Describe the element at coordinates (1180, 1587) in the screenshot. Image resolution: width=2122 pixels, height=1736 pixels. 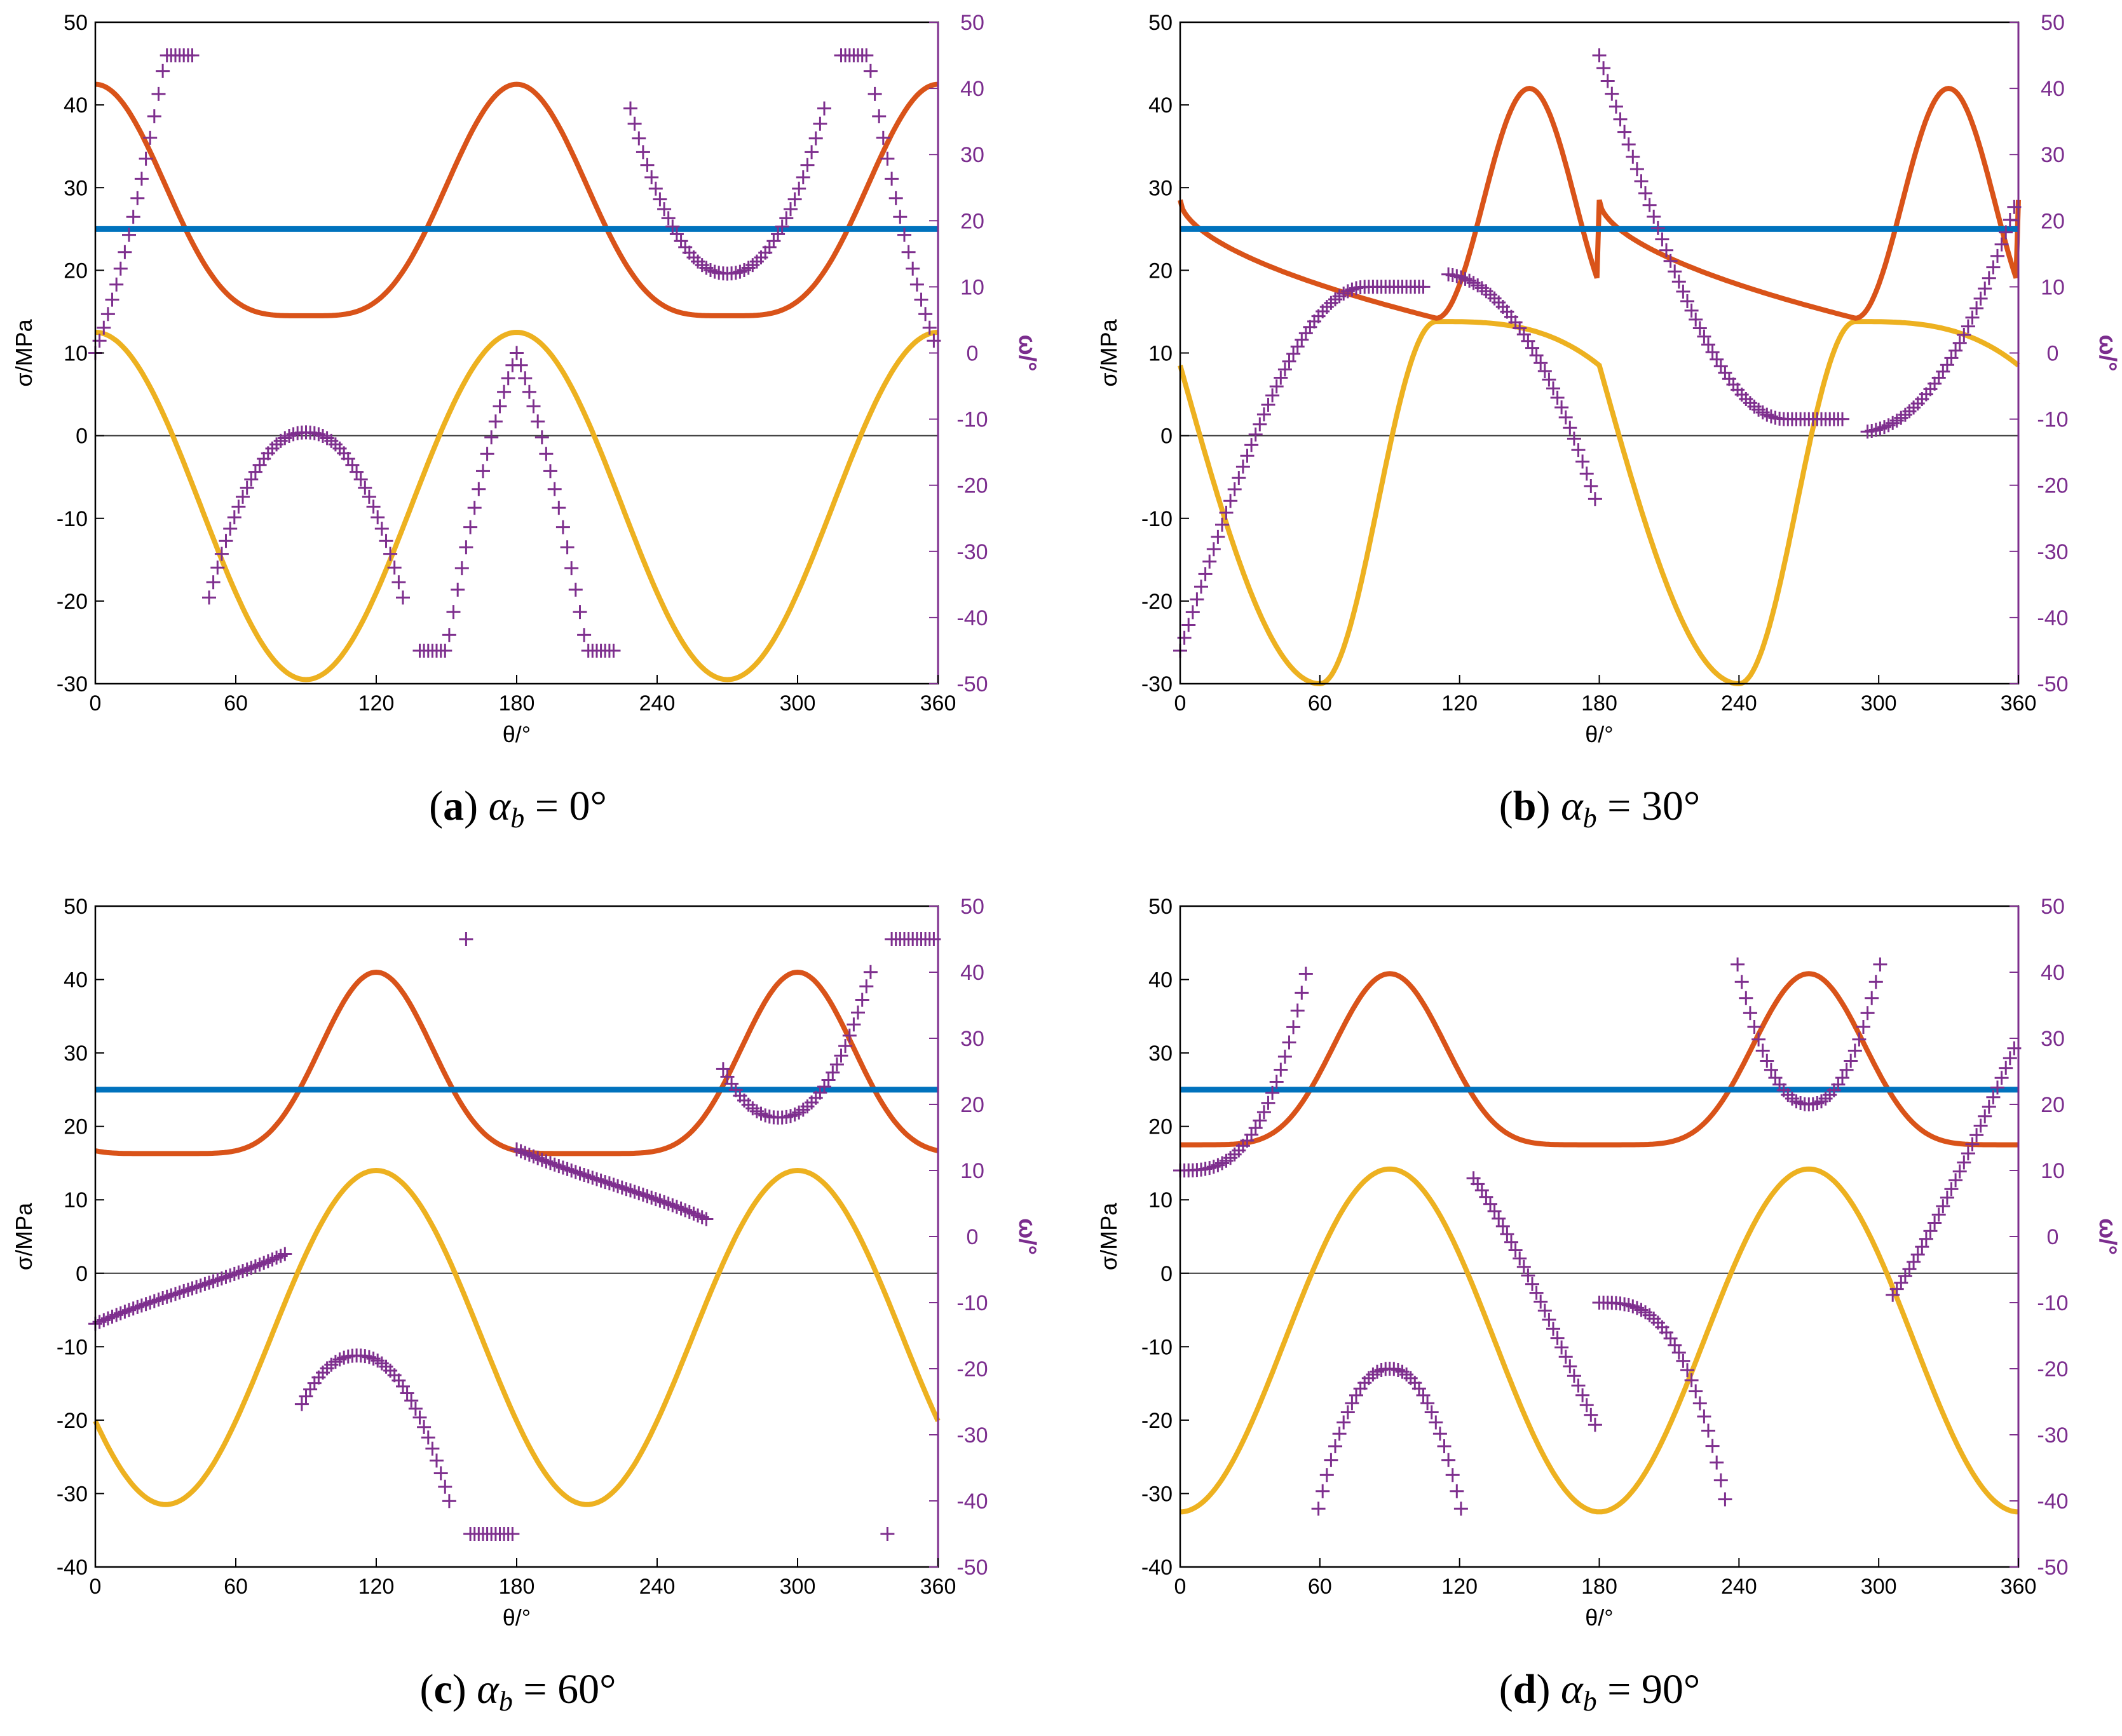
I see `x-tick-label: 0` at that location.